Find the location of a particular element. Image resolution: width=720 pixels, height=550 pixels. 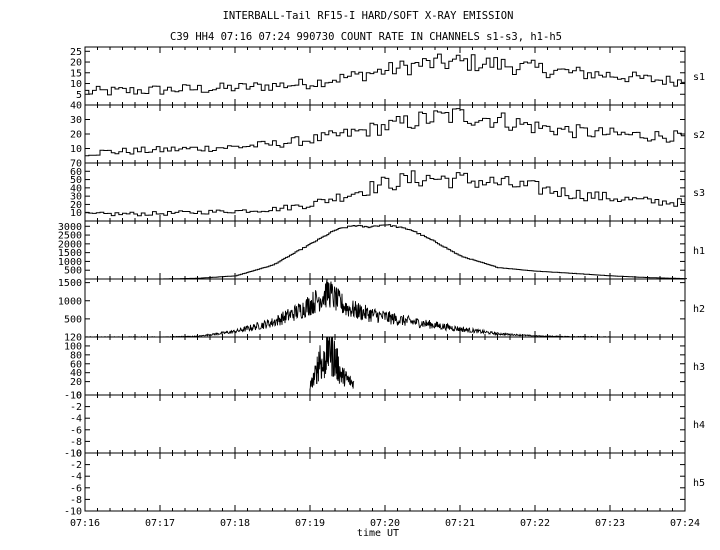

y-tick-label-s3-6: 70 is located at coordinates (76, 164).